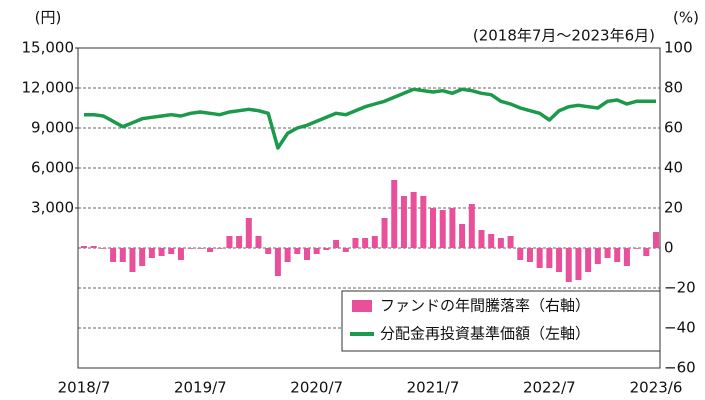 The width and height of the screenshot is (705, 400). What do you see at coordinates (370, 118) in the screenshot?
I see `line` at bounding box center [370, 118].